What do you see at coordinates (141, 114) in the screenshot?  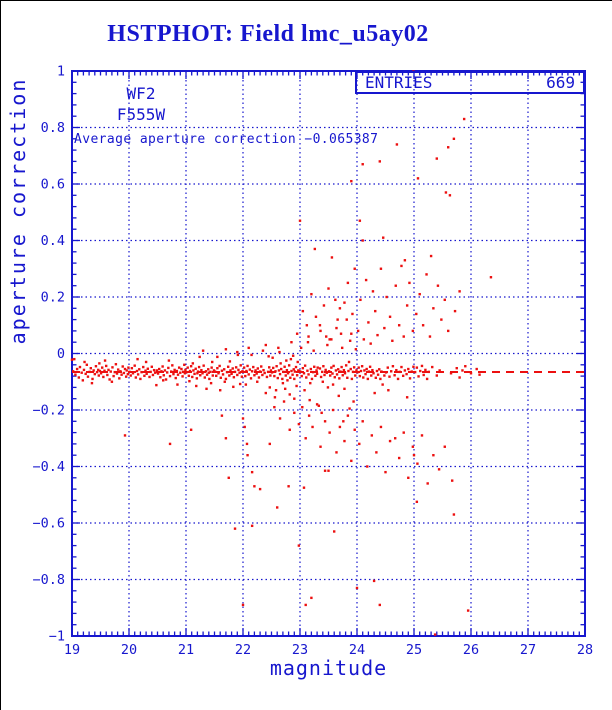 I see `filter-label: F555W` at bounding box center [141, 114].